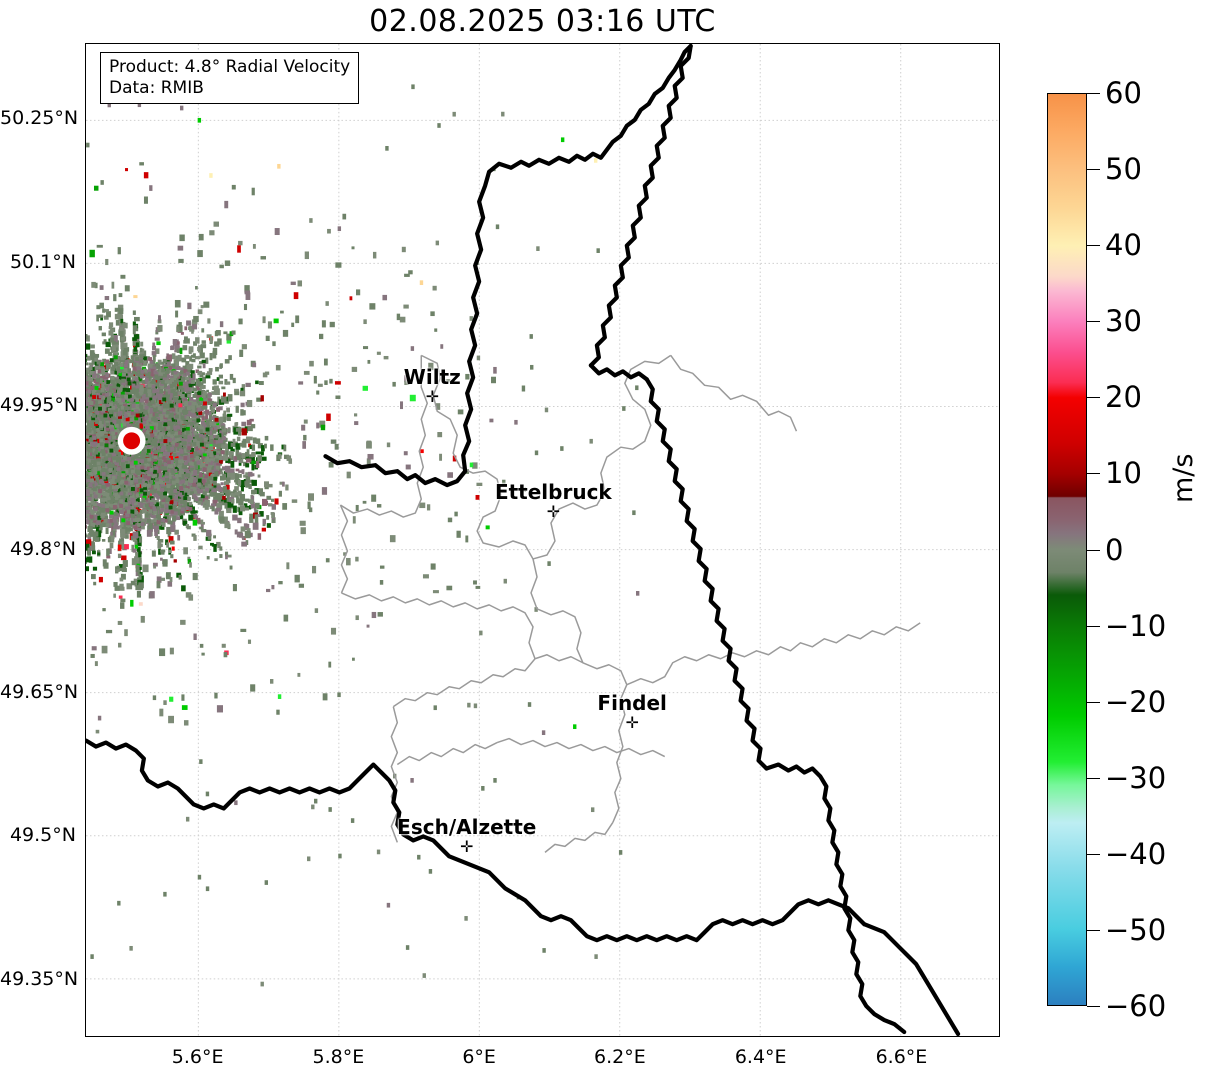 The height and width of the screenshot is (1081, 1207). Describe the element at coordinates (1136, 1006) in the screenshot. I see `colorbar-tick-label: −60` at that location.